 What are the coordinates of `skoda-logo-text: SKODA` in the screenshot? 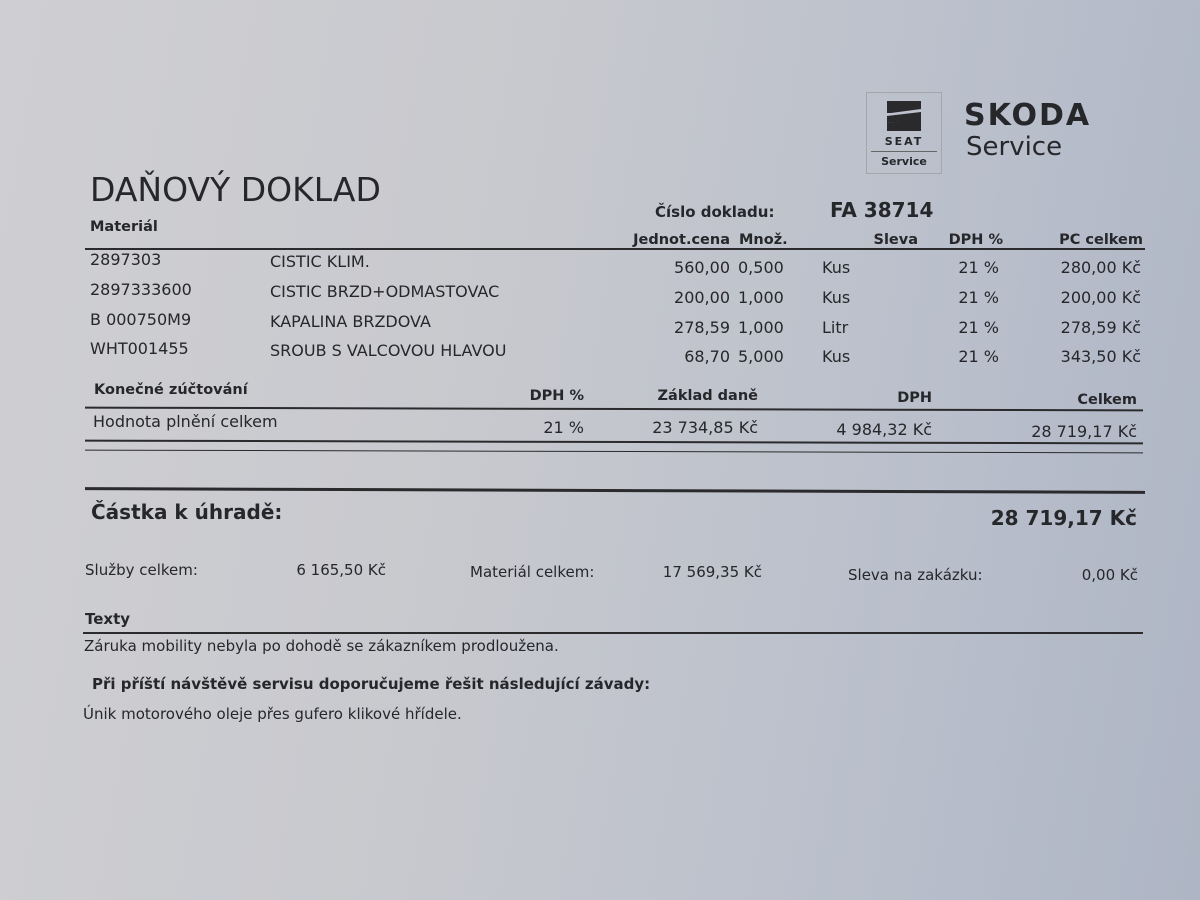 It's located at (1028, 115).